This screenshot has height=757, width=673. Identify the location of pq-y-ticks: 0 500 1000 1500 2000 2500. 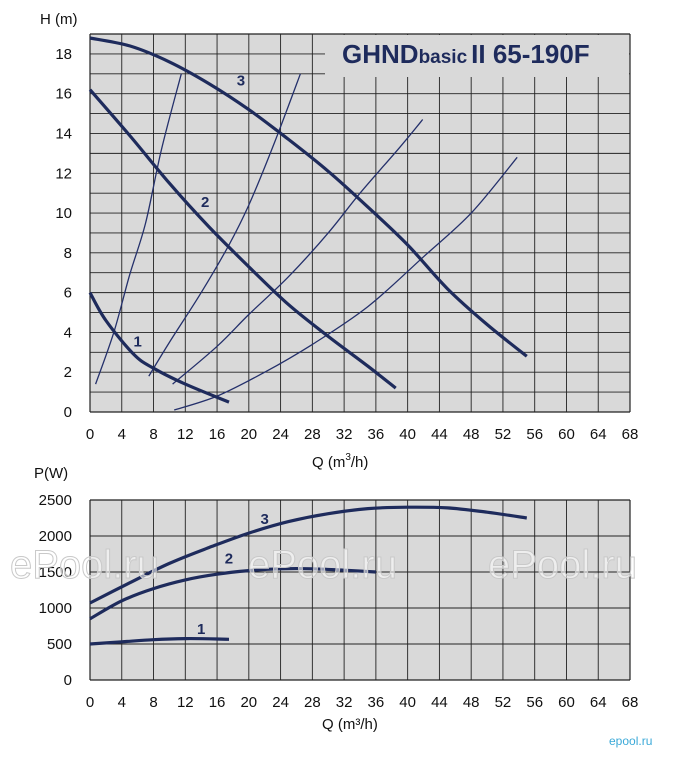
(55, 590).